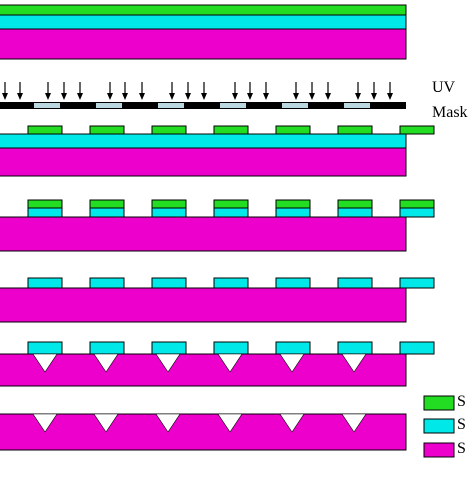 Image resolution: width=474 pixels, height=479 pixels. What do you see at coordinates (203, 370) in the screenshot?
I see `step5-substrate` at bounding box center [203, 370].